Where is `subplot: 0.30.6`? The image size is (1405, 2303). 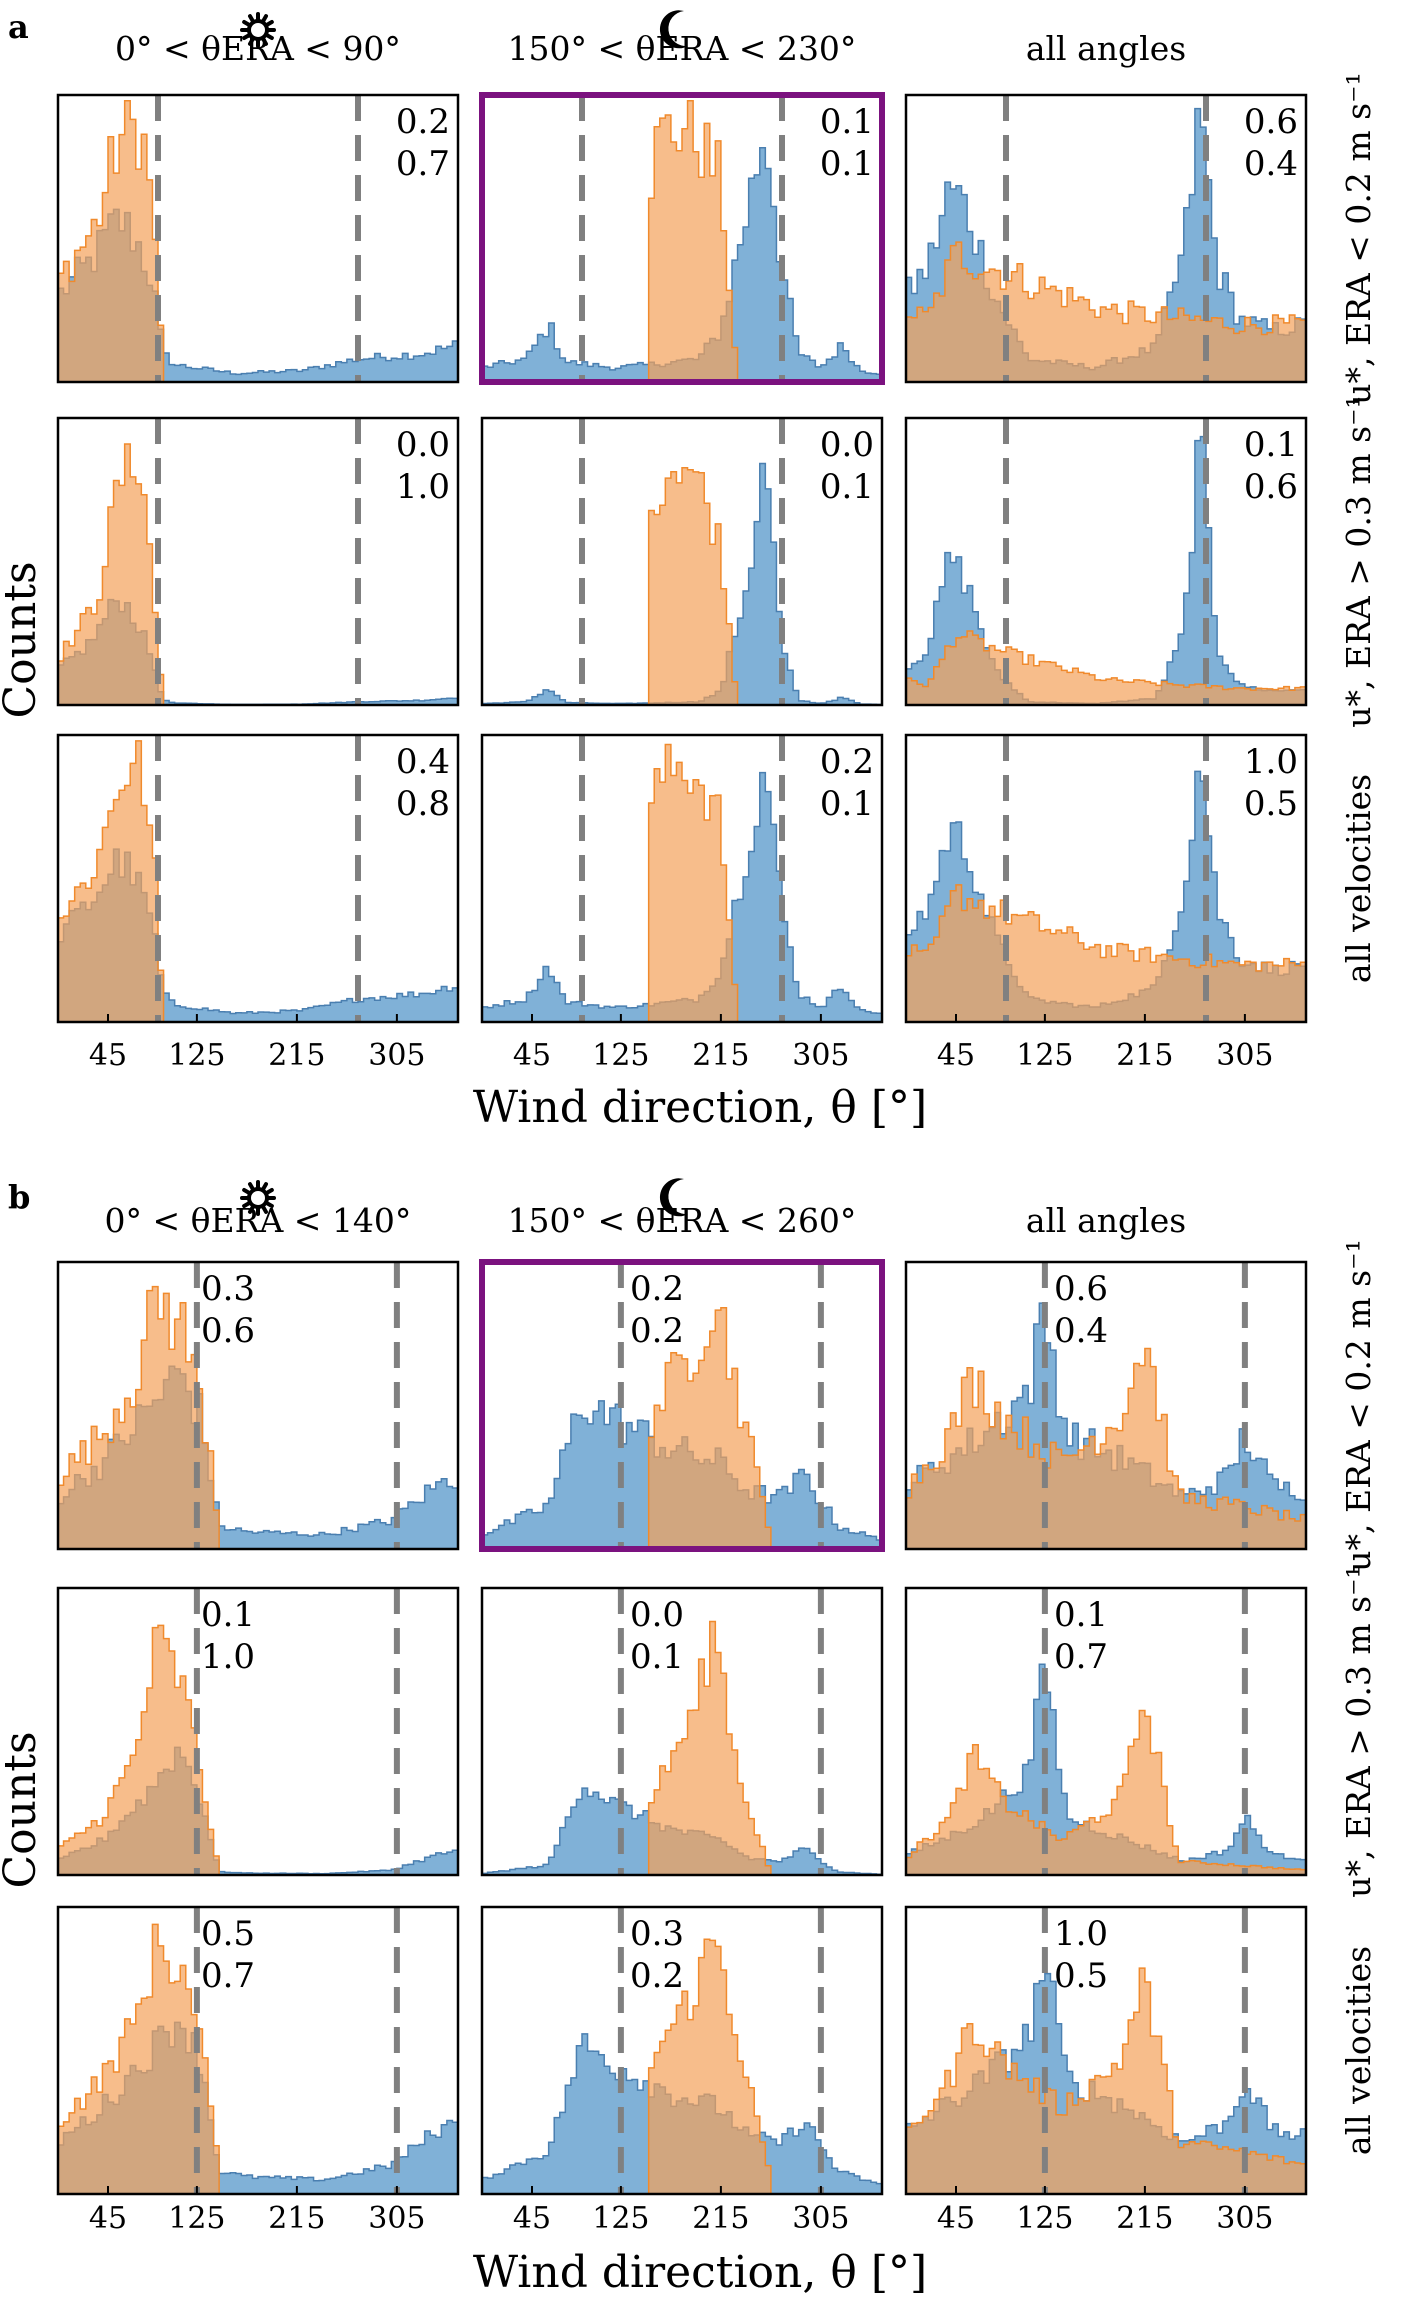 subplot: 0.30.6 is located at coordinates (258, 1405).